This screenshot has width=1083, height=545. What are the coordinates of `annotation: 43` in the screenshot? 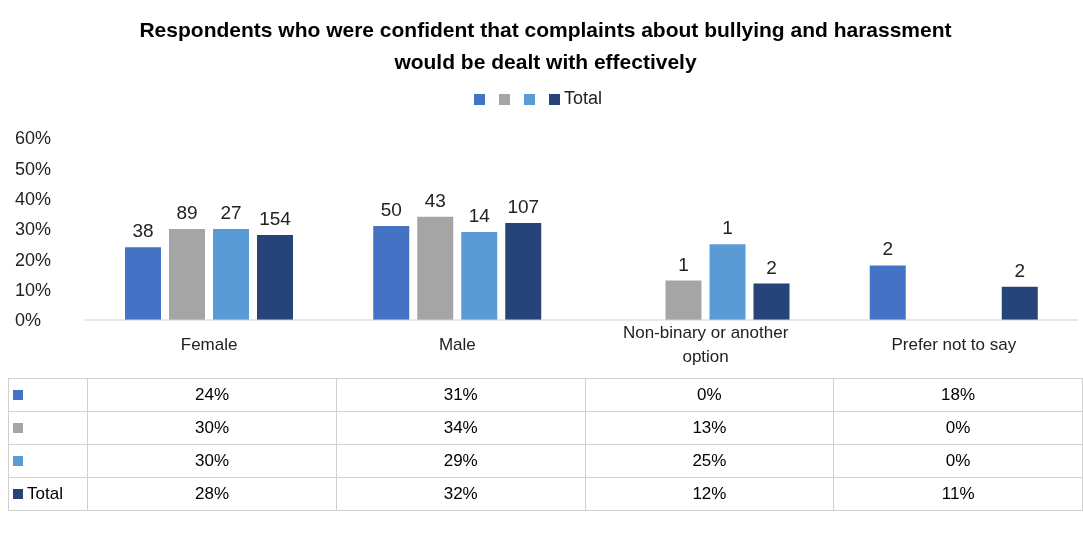 It's located at (435, 200).